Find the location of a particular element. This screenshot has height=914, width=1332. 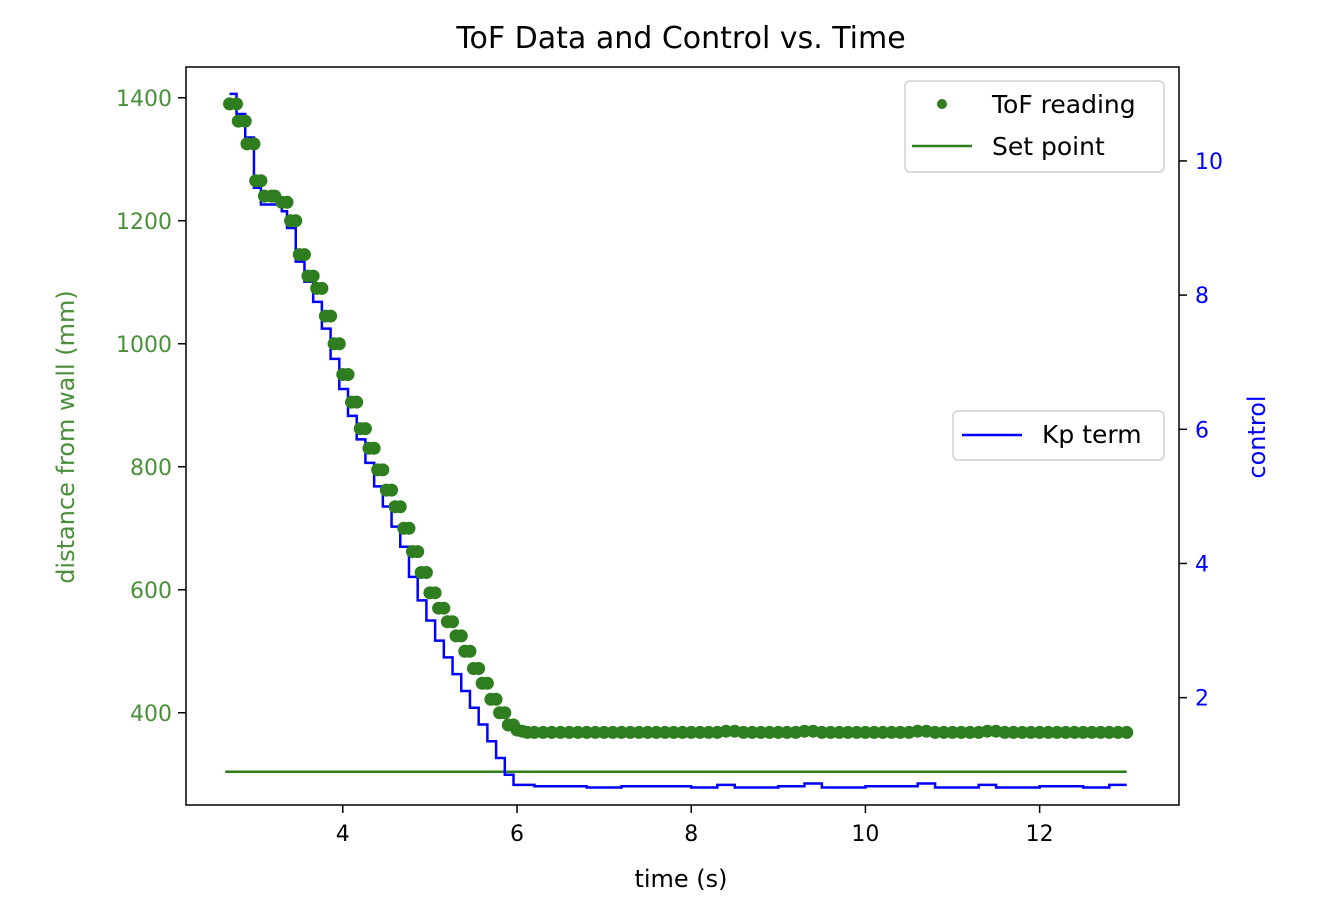

y-right-tick-label: 2 is located at coordinates (1202, 699).